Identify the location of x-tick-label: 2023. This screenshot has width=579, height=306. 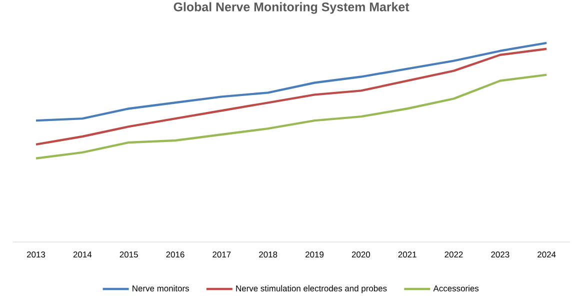
(500, 255).